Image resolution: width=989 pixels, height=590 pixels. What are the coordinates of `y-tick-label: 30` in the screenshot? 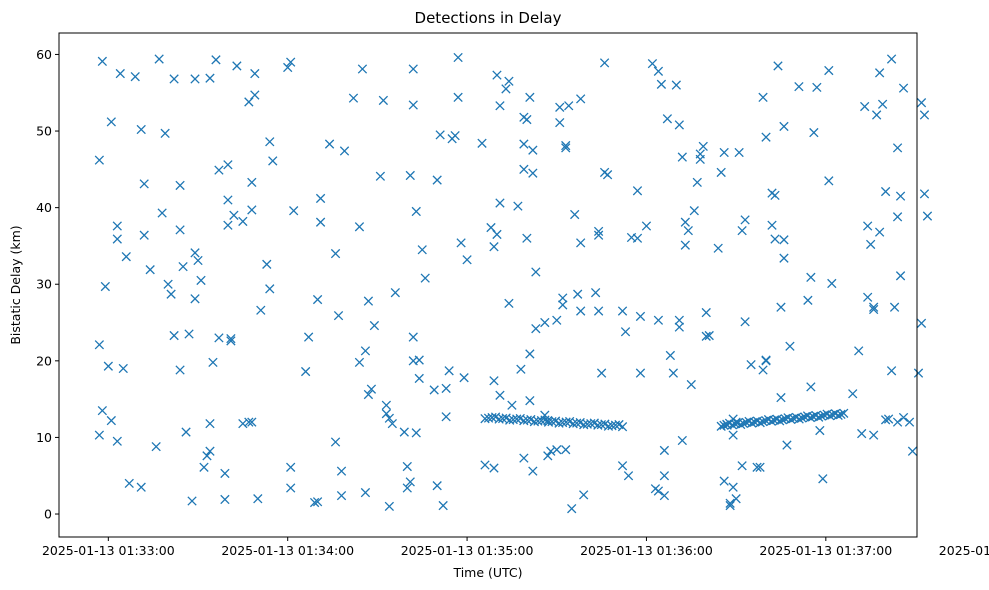 It's located at (44, 284).